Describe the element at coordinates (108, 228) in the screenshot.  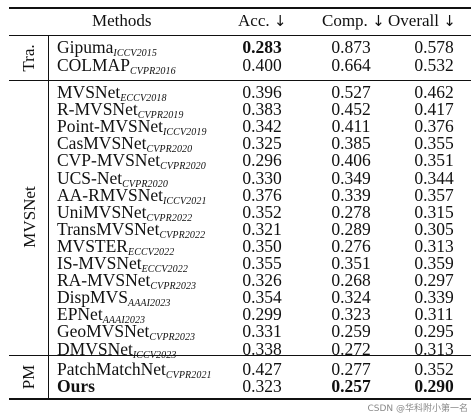
I see `method-name-text: TransMVSNet` at that location.